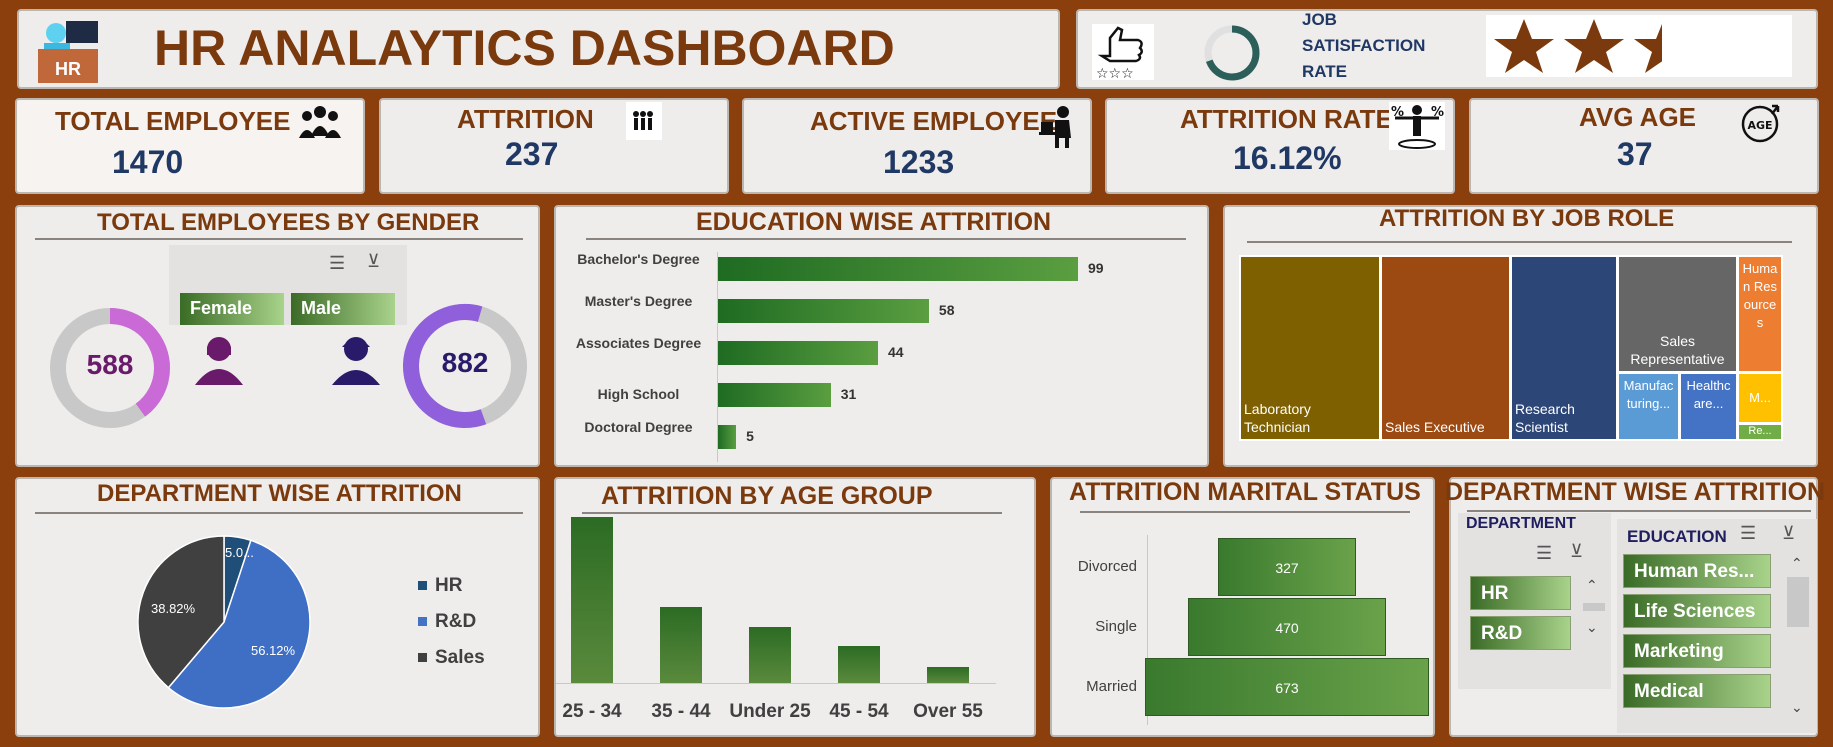 The image size is (1833, 747). I want to click on marital-title: ATTRITION MARITAL STATUS, so click(1245, 492).